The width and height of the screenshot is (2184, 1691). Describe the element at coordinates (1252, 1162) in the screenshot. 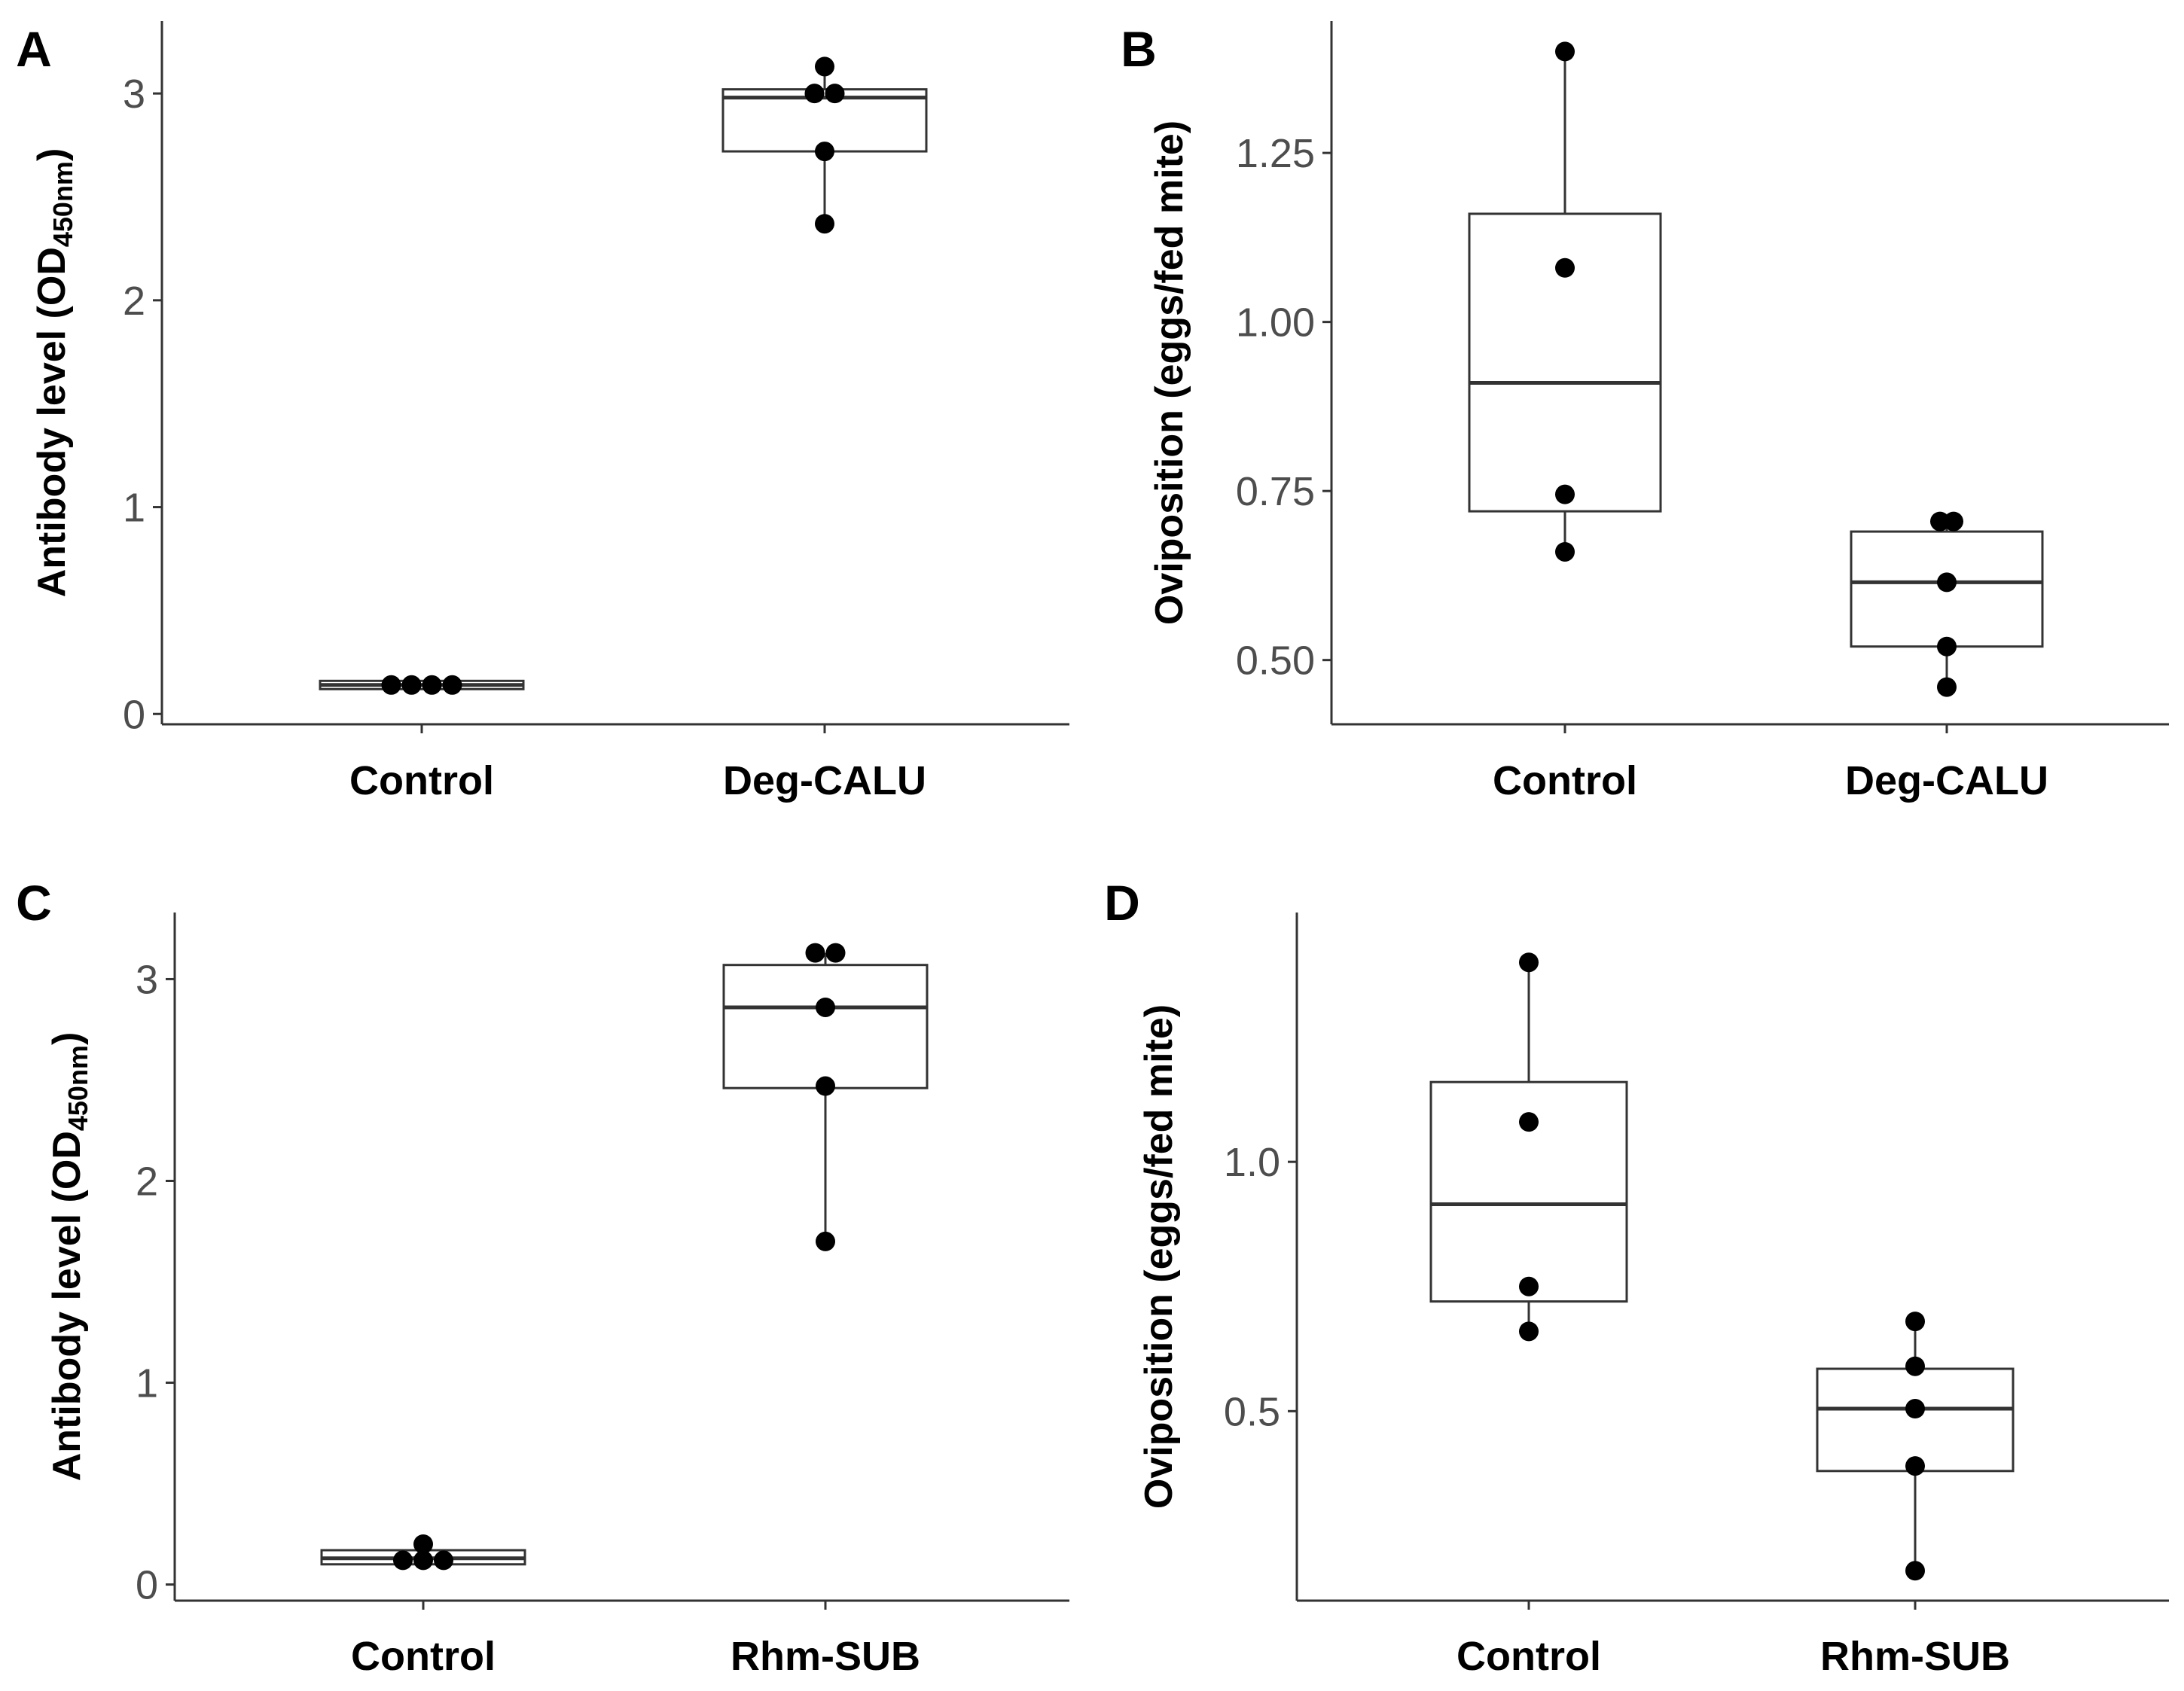

I see `y-tick-label: 1.0` at that location.